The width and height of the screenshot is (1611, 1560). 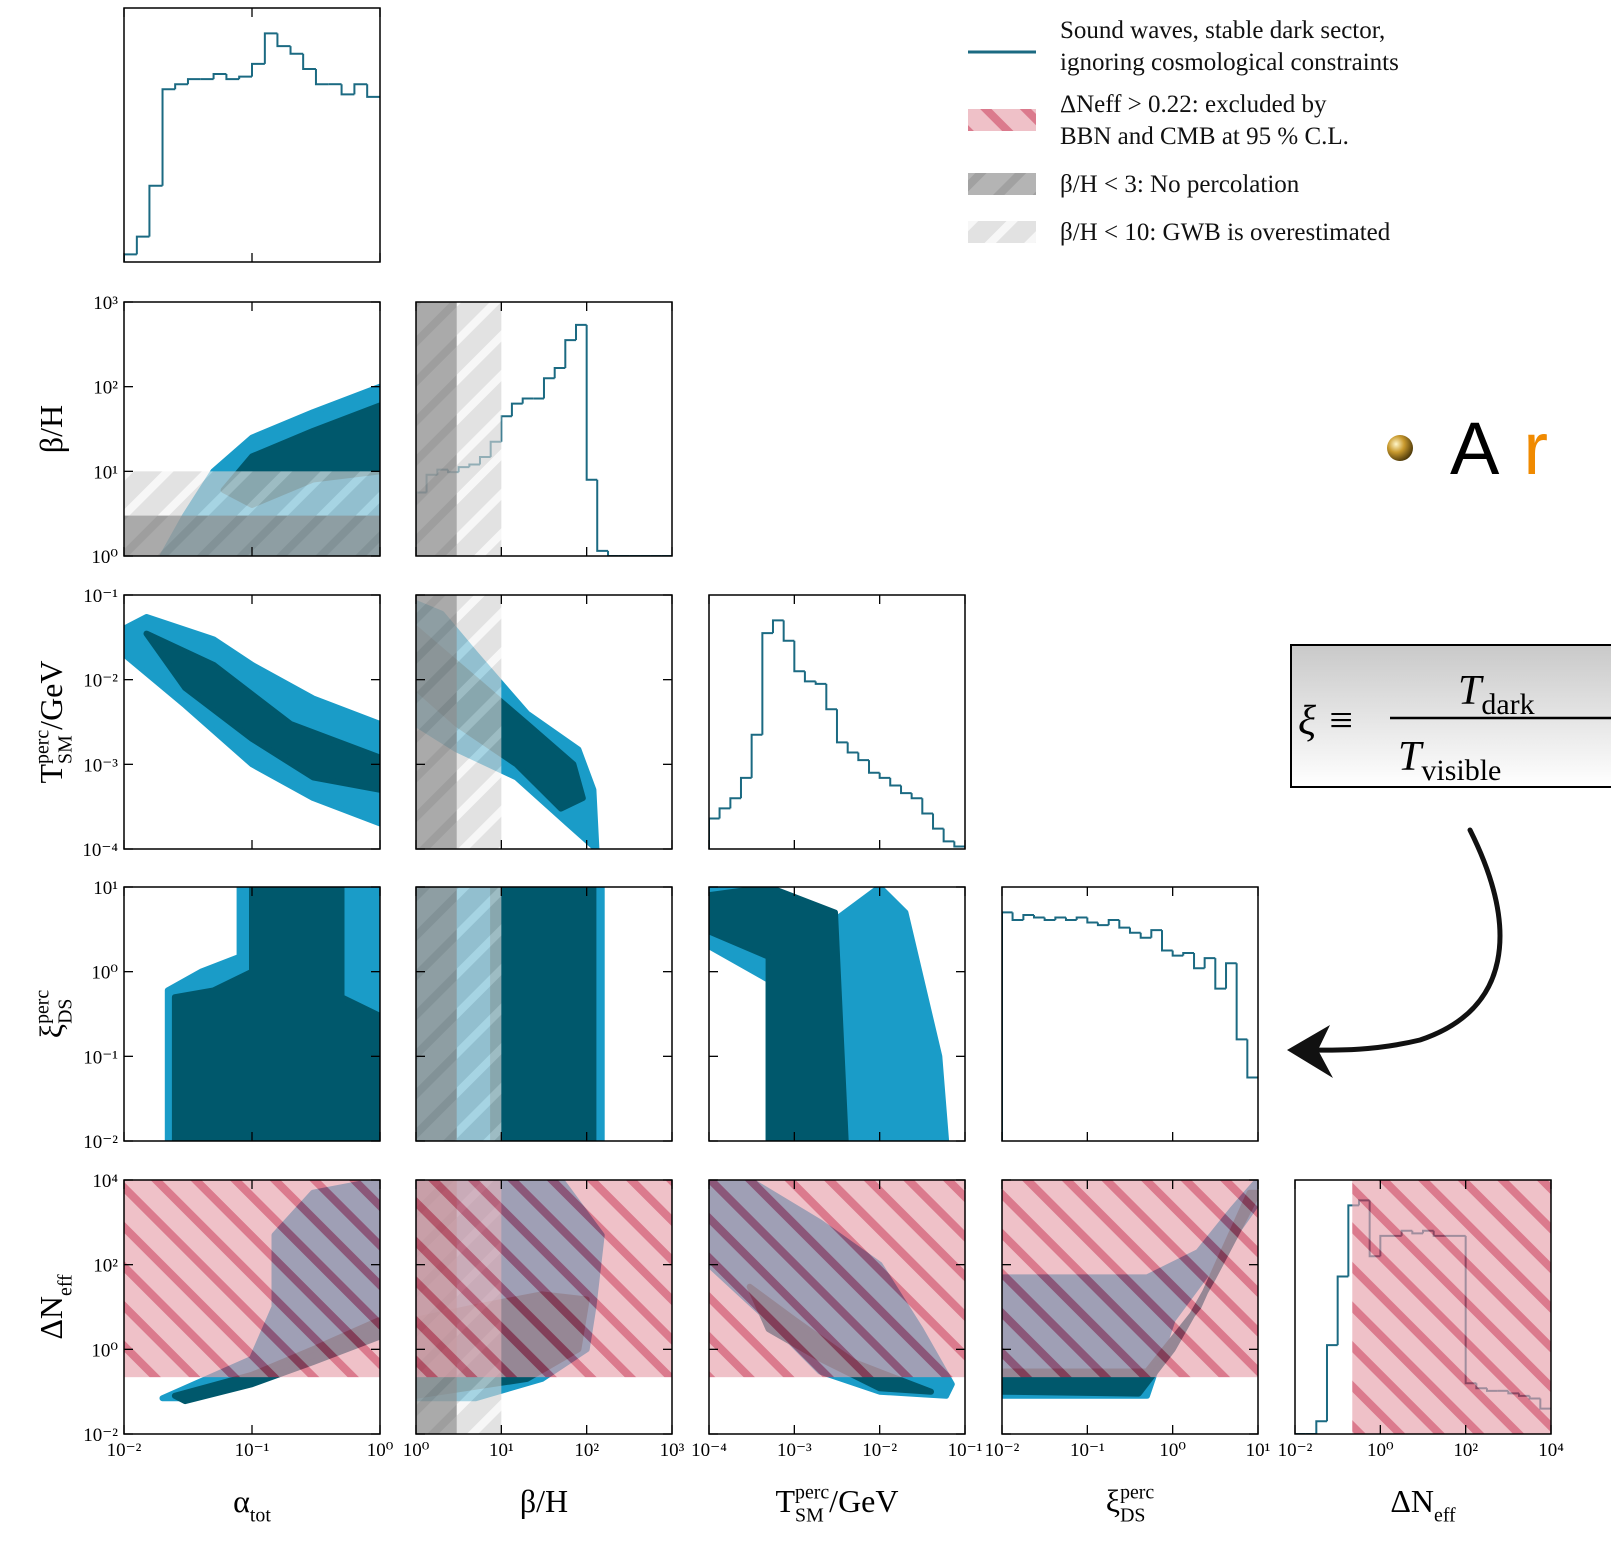 What do you see at coordinates (105, 1181) in the screenshot?
I see `y-tick-label: 10⁴` at bounding box center [105, 1181].